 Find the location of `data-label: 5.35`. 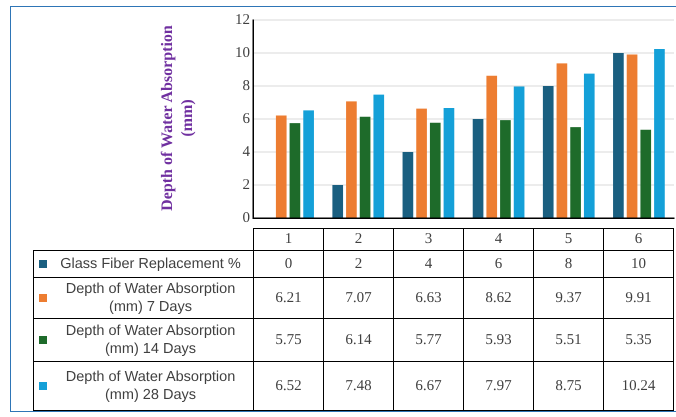

data-label: 5.35 is located at coordinates (639, 340).